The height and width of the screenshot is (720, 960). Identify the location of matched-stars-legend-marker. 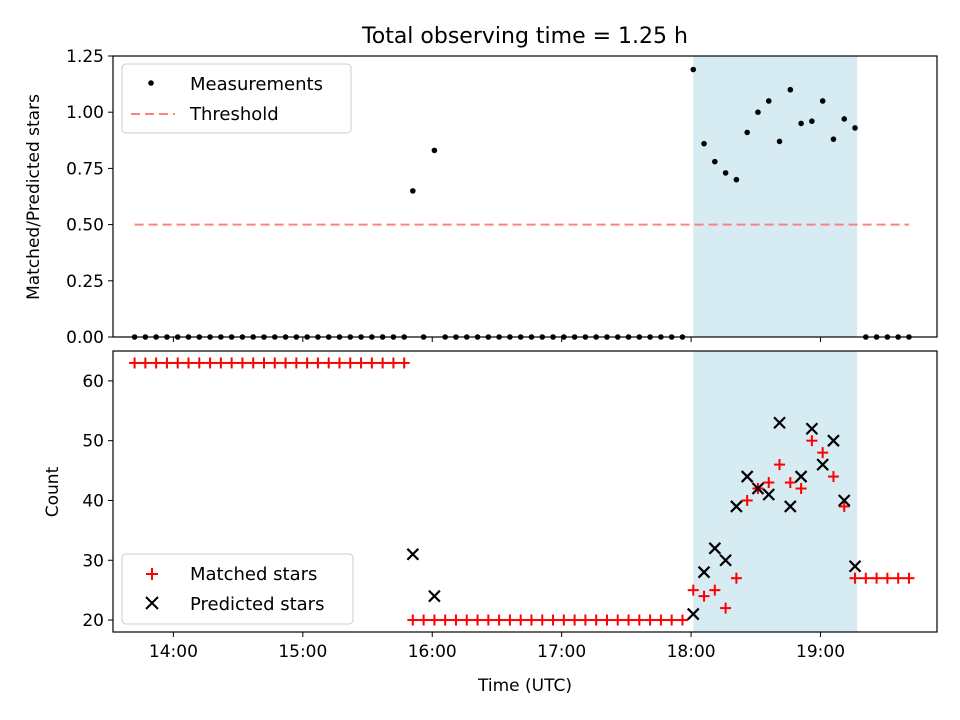
(152, 574).